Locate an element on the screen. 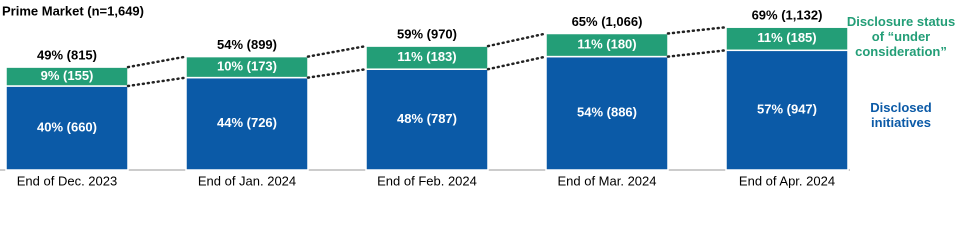 The image size is (960, 240). bar-value-label: 40% (660) is located at coordinates (67, 126).